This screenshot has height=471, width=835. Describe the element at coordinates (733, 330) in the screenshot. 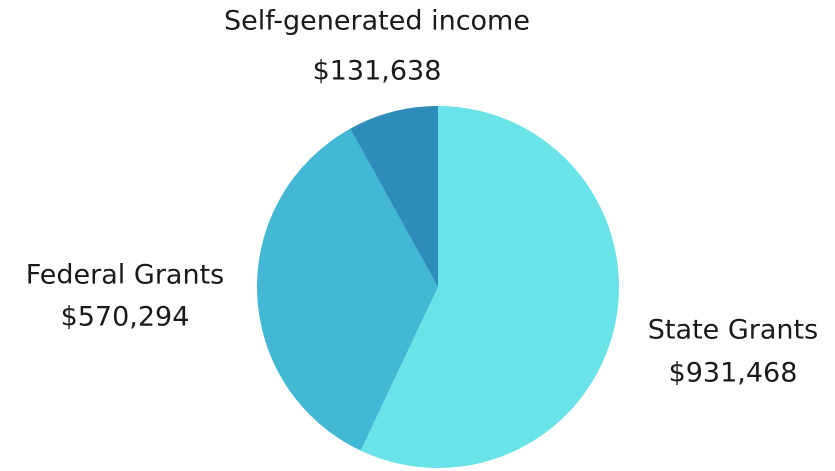

I see `slice-label: State Grants` at that location.